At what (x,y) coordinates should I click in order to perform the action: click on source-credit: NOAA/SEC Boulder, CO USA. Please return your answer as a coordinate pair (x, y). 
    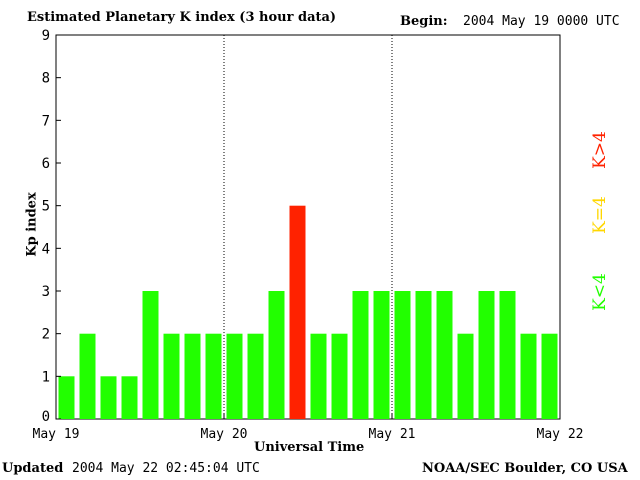
    Looking at the image, I should click on (525, 468).